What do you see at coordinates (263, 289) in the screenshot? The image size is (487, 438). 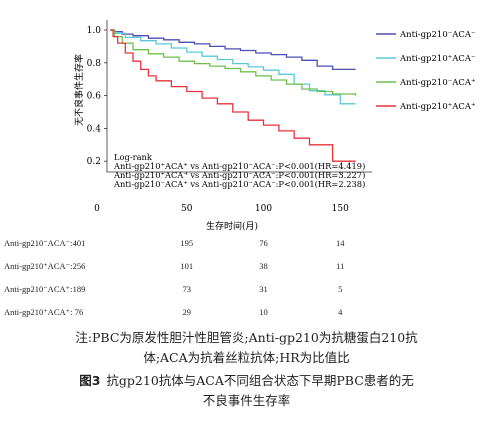 I see `risk-count: 31` at bounding box center [263, 289].